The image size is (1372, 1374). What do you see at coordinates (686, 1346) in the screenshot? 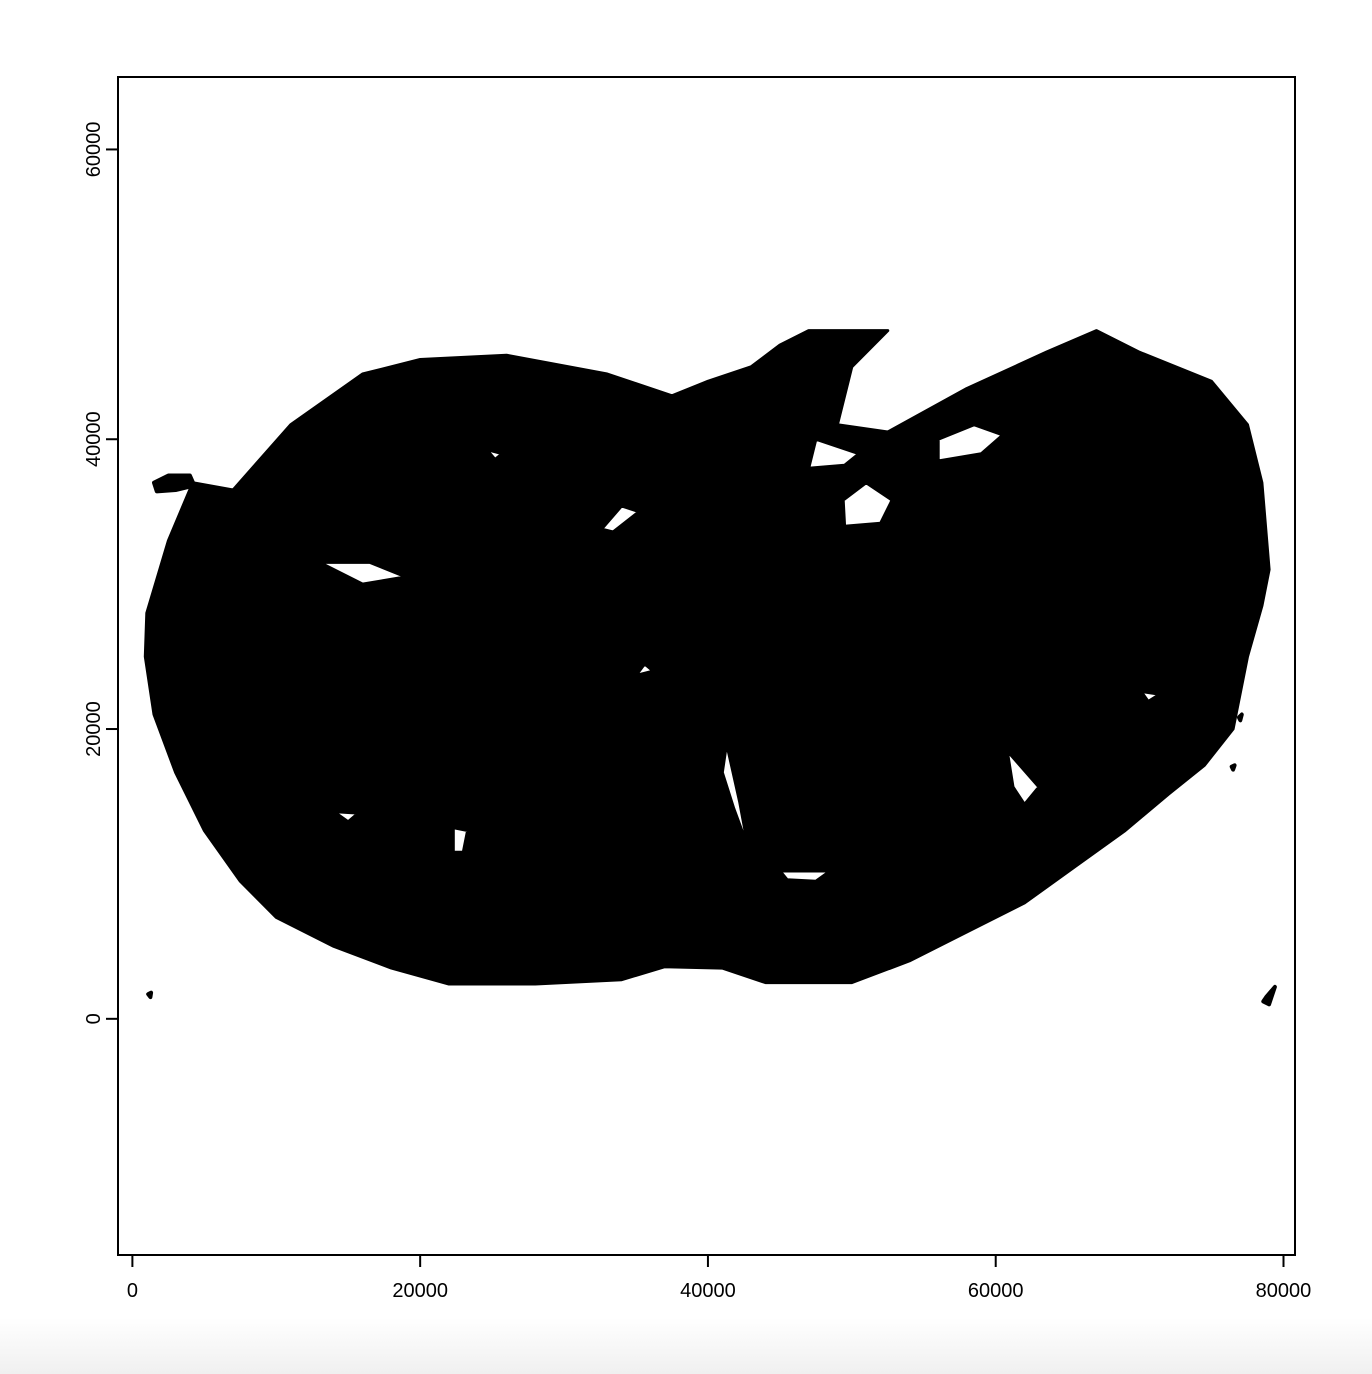
I see `window-bottom-bar` at bounding box center [686, 1346].